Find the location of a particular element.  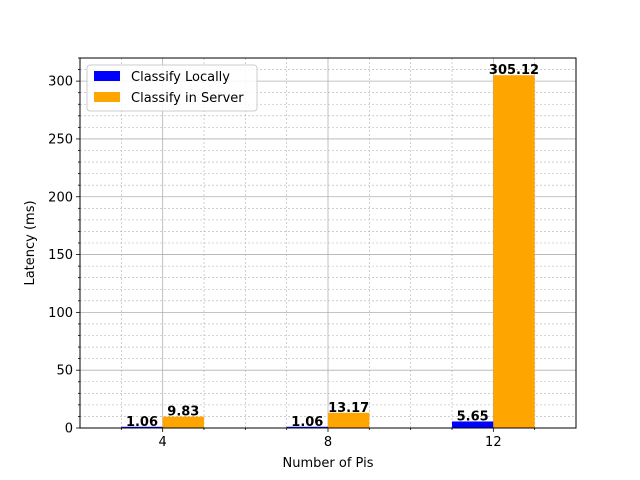

legend-label-classify-in-server: Classify in Server is located at coordinates (187, 98).